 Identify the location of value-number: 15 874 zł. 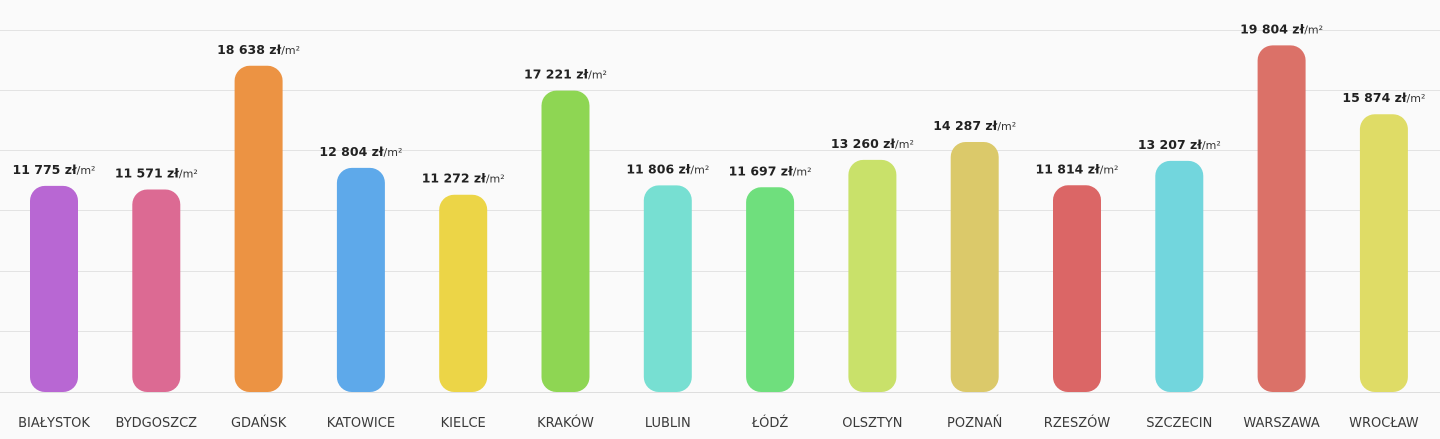
(1374, 97).